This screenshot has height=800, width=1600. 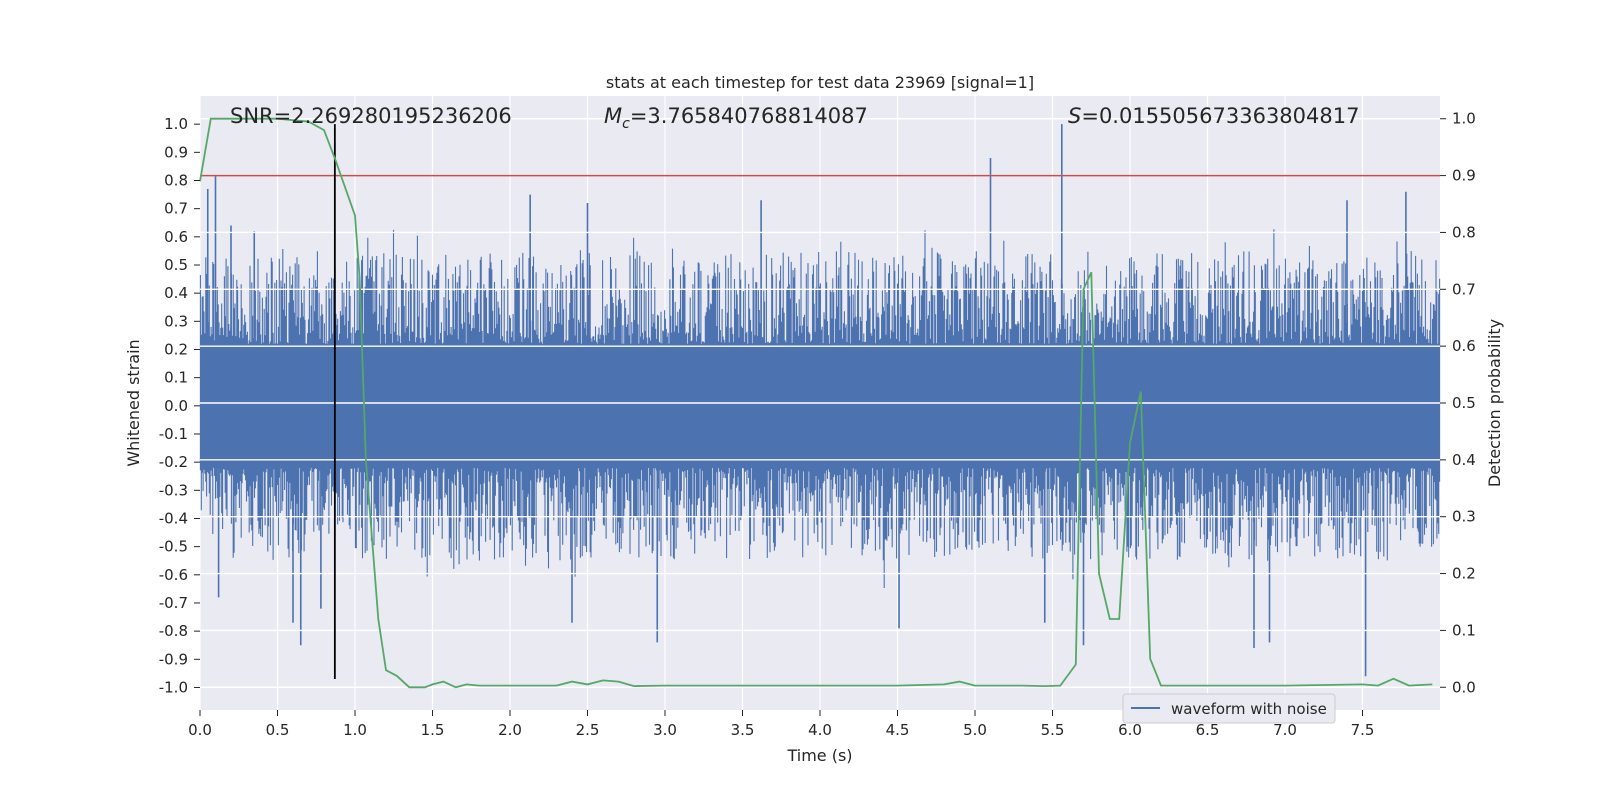 I want to click on y-left-tick-label: -0.1, so click(x=173, y=434).